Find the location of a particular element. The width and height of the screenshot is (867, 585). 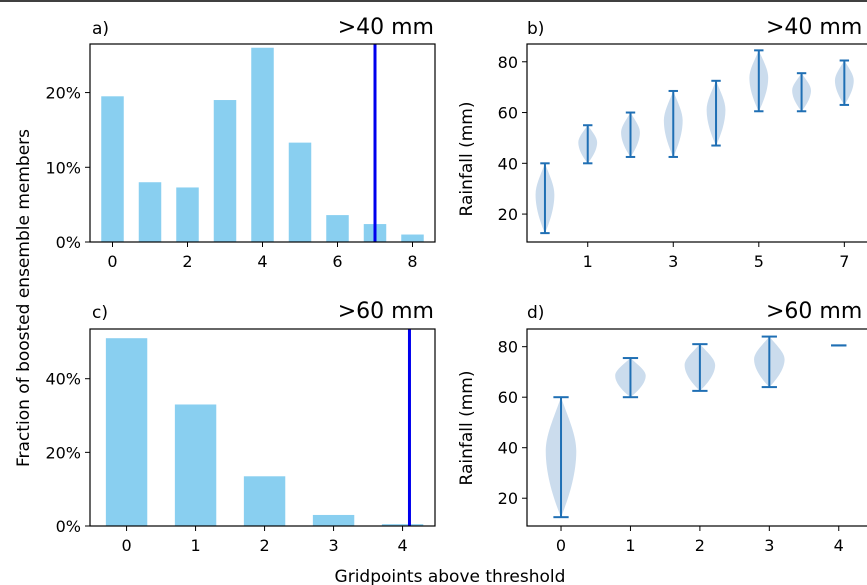

y-tick-label: 40% is located at coordinates (63, 379).